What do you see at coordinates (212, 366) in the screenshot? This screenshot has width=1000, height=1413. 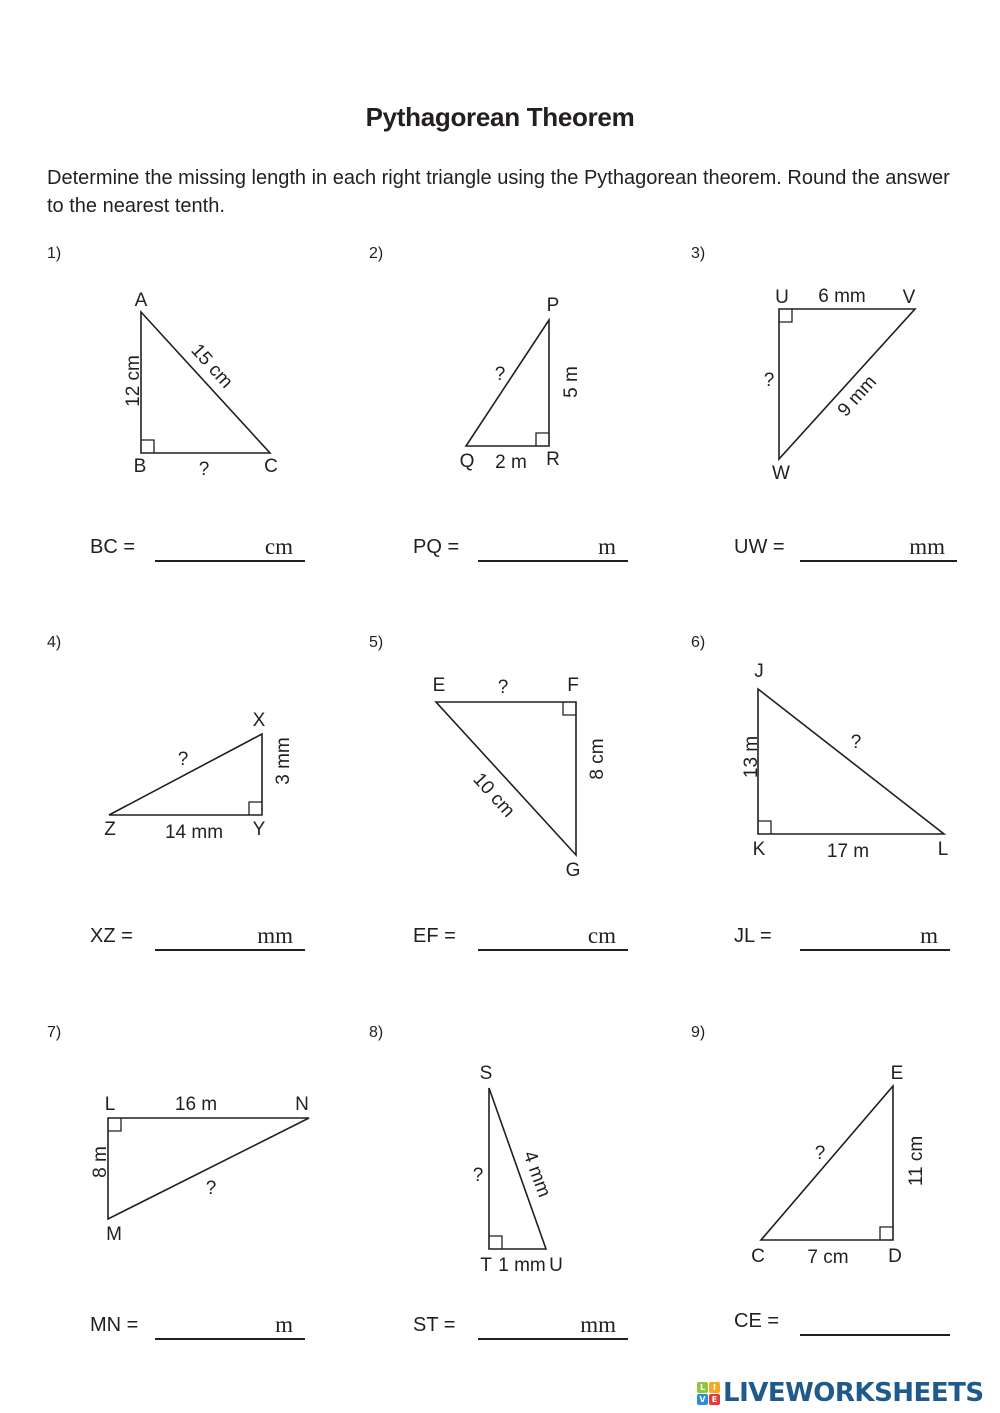 I see `side-length-label: 15 cm` at bounding box center [212, 366].